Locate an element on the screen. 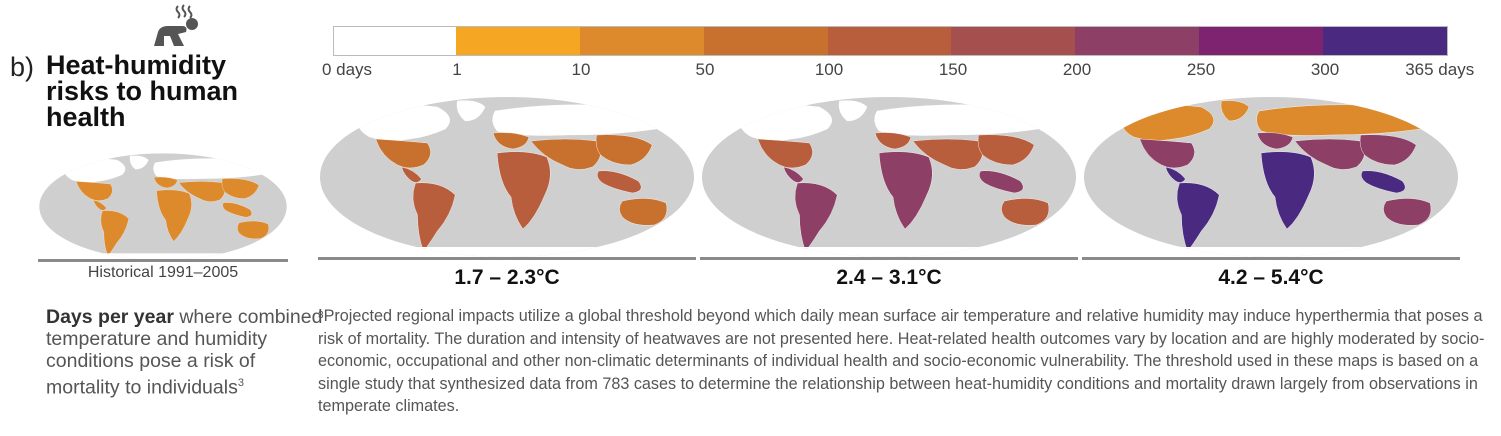 The height and width of the screenshot is (436, 1501). legend-colorbar is located at coordinates (890, 41).